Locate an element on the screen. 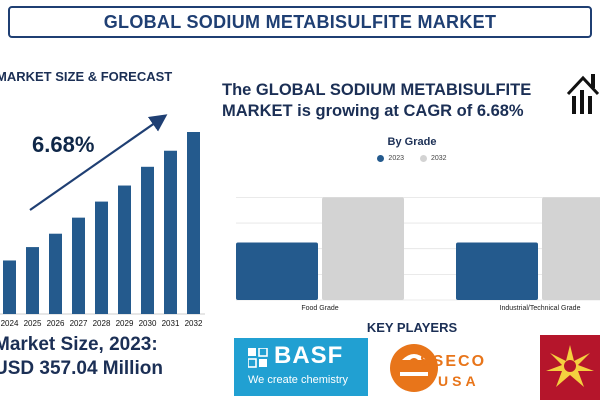 The width and height of the screenshot is (600, 400). forecast-bar-2028 is located at coordinates (101, 257).